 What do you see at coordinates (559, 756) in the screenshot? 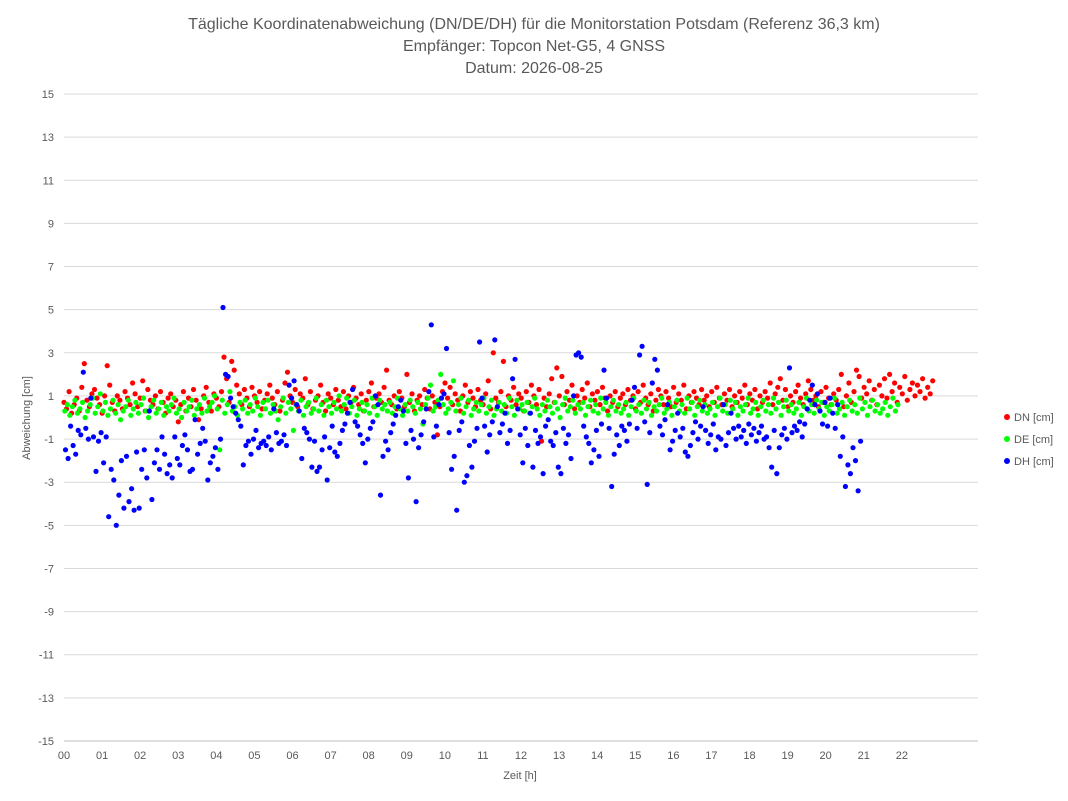
I see `x-tick-label: 13` at bounding box center [559, 756].